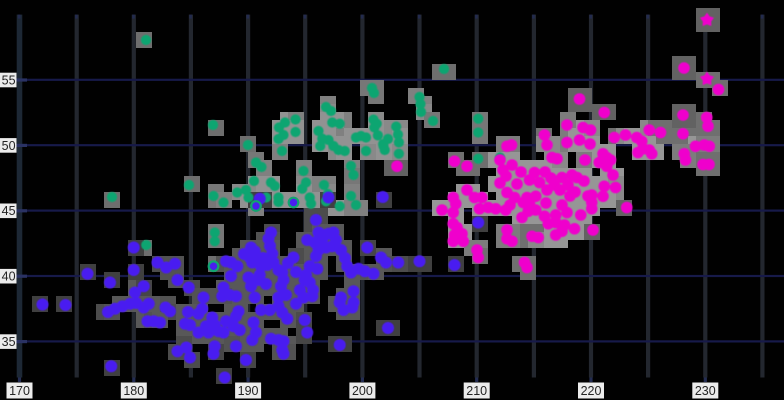  What do you see at coordinates (9, 277) in the screenshot?
I see `svg-text: 40` at bounding box center [9, 277].